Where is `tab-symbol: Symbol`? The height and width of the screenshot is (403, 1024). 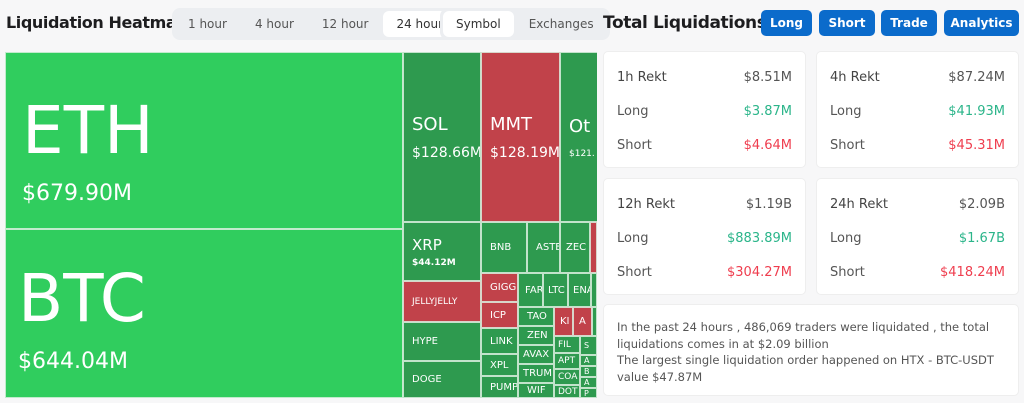
tab-symbol: Symbol is located at coordinates (478, 24).